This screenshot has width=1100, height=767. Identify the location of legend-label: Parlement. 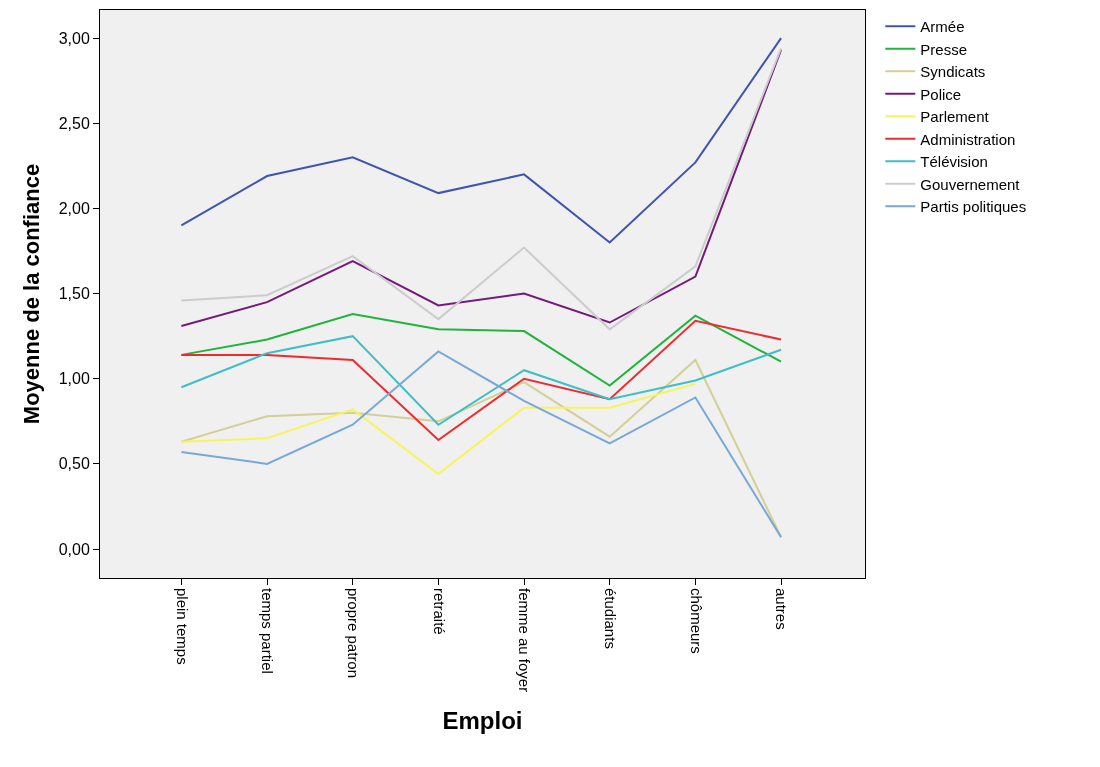
(955, 117).